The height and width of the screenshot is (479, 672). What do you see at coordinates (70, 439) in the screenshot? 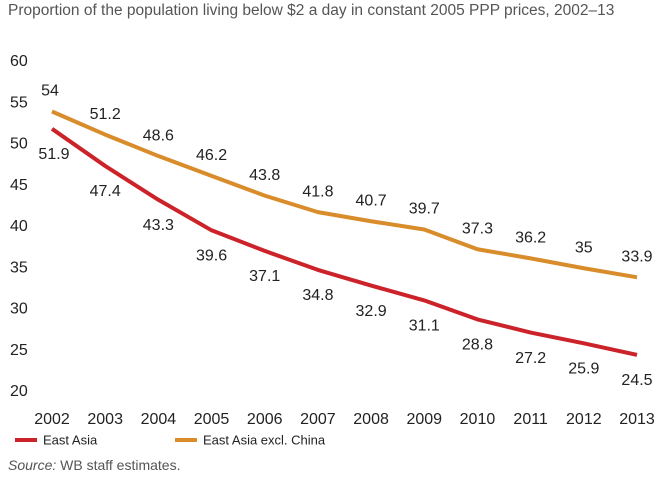
I see `legend-label: East Asia` at bounding box center [70, 439].